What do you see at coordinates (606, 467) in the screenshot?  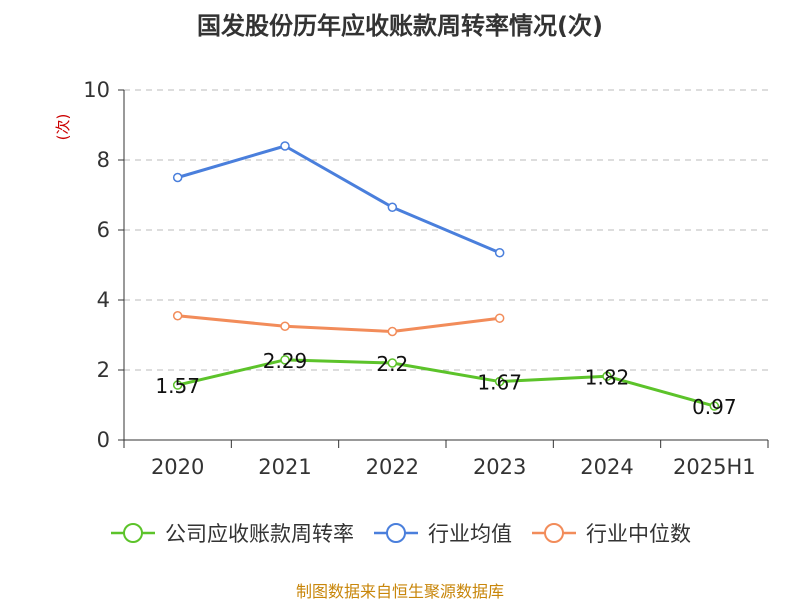 I see `x-tick-label: 2024` at bounding box center [606, 467].